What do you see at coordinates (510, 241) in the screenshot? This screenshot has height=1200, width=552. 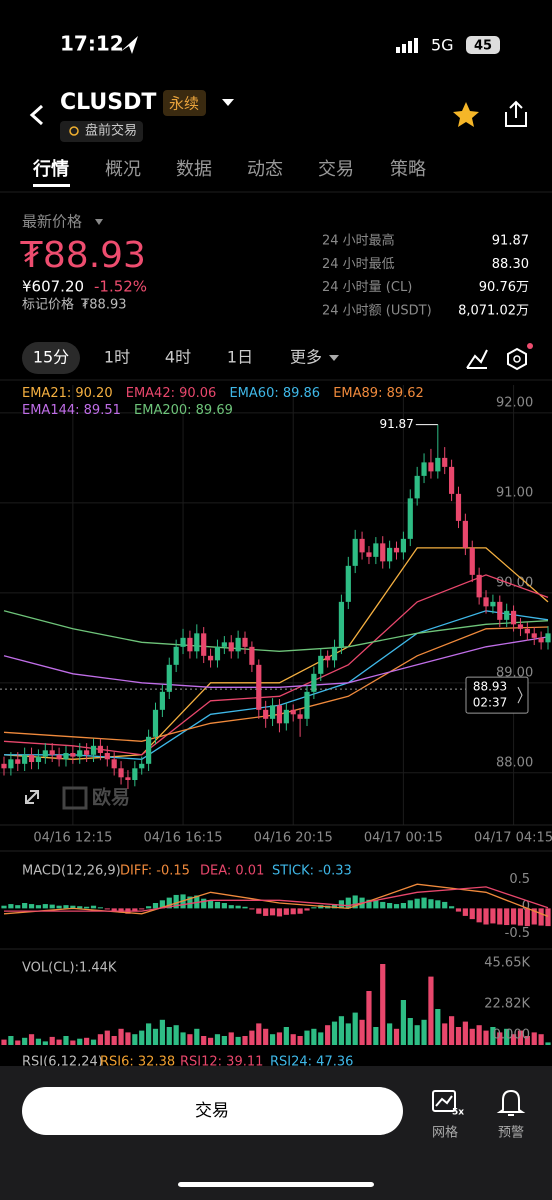 I see `stat-value: 91.87` at bounding box center [510, 241].